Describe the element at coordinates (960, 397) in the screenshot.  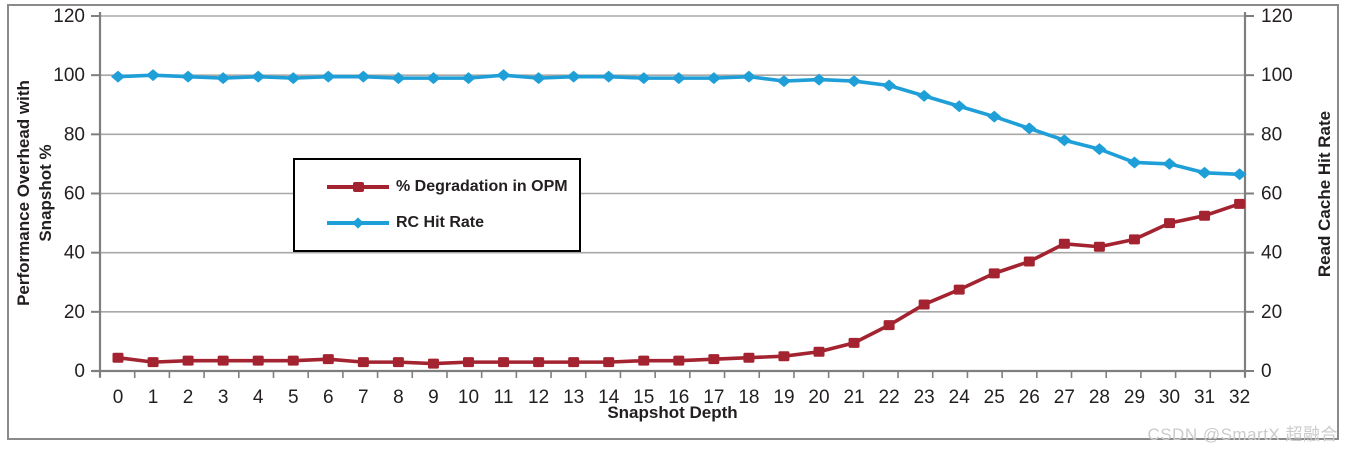
I see `svg-text: 24` at that location.